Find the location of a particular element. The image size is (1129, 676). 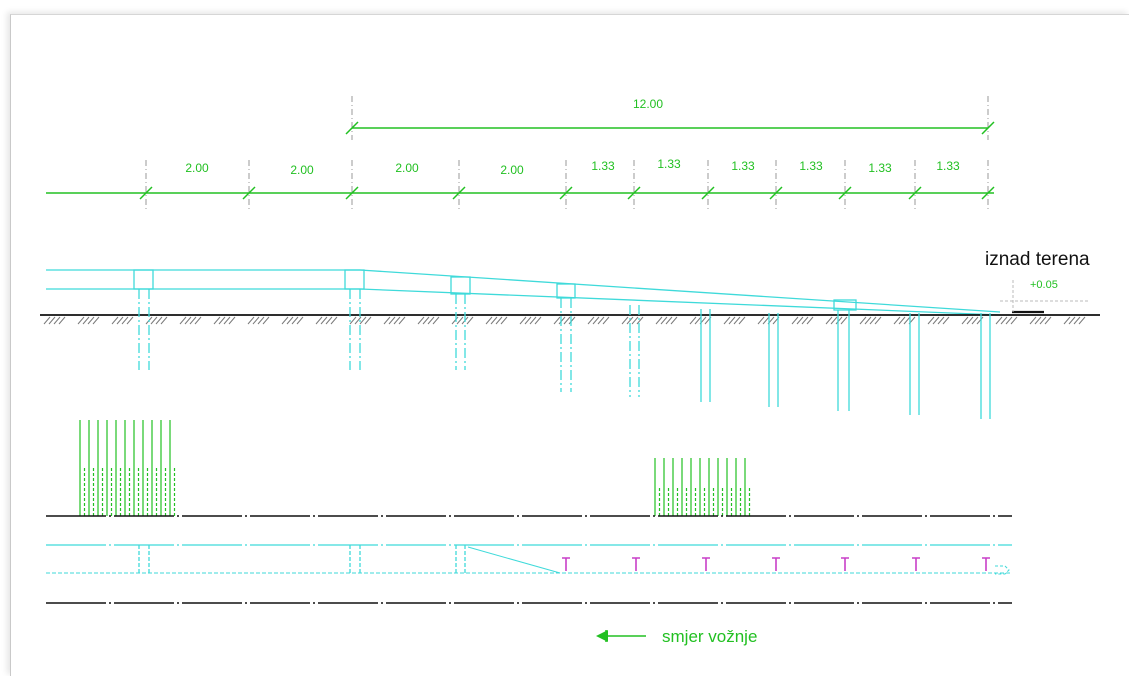

hatch-block-left is located at coordinates (127, 468).